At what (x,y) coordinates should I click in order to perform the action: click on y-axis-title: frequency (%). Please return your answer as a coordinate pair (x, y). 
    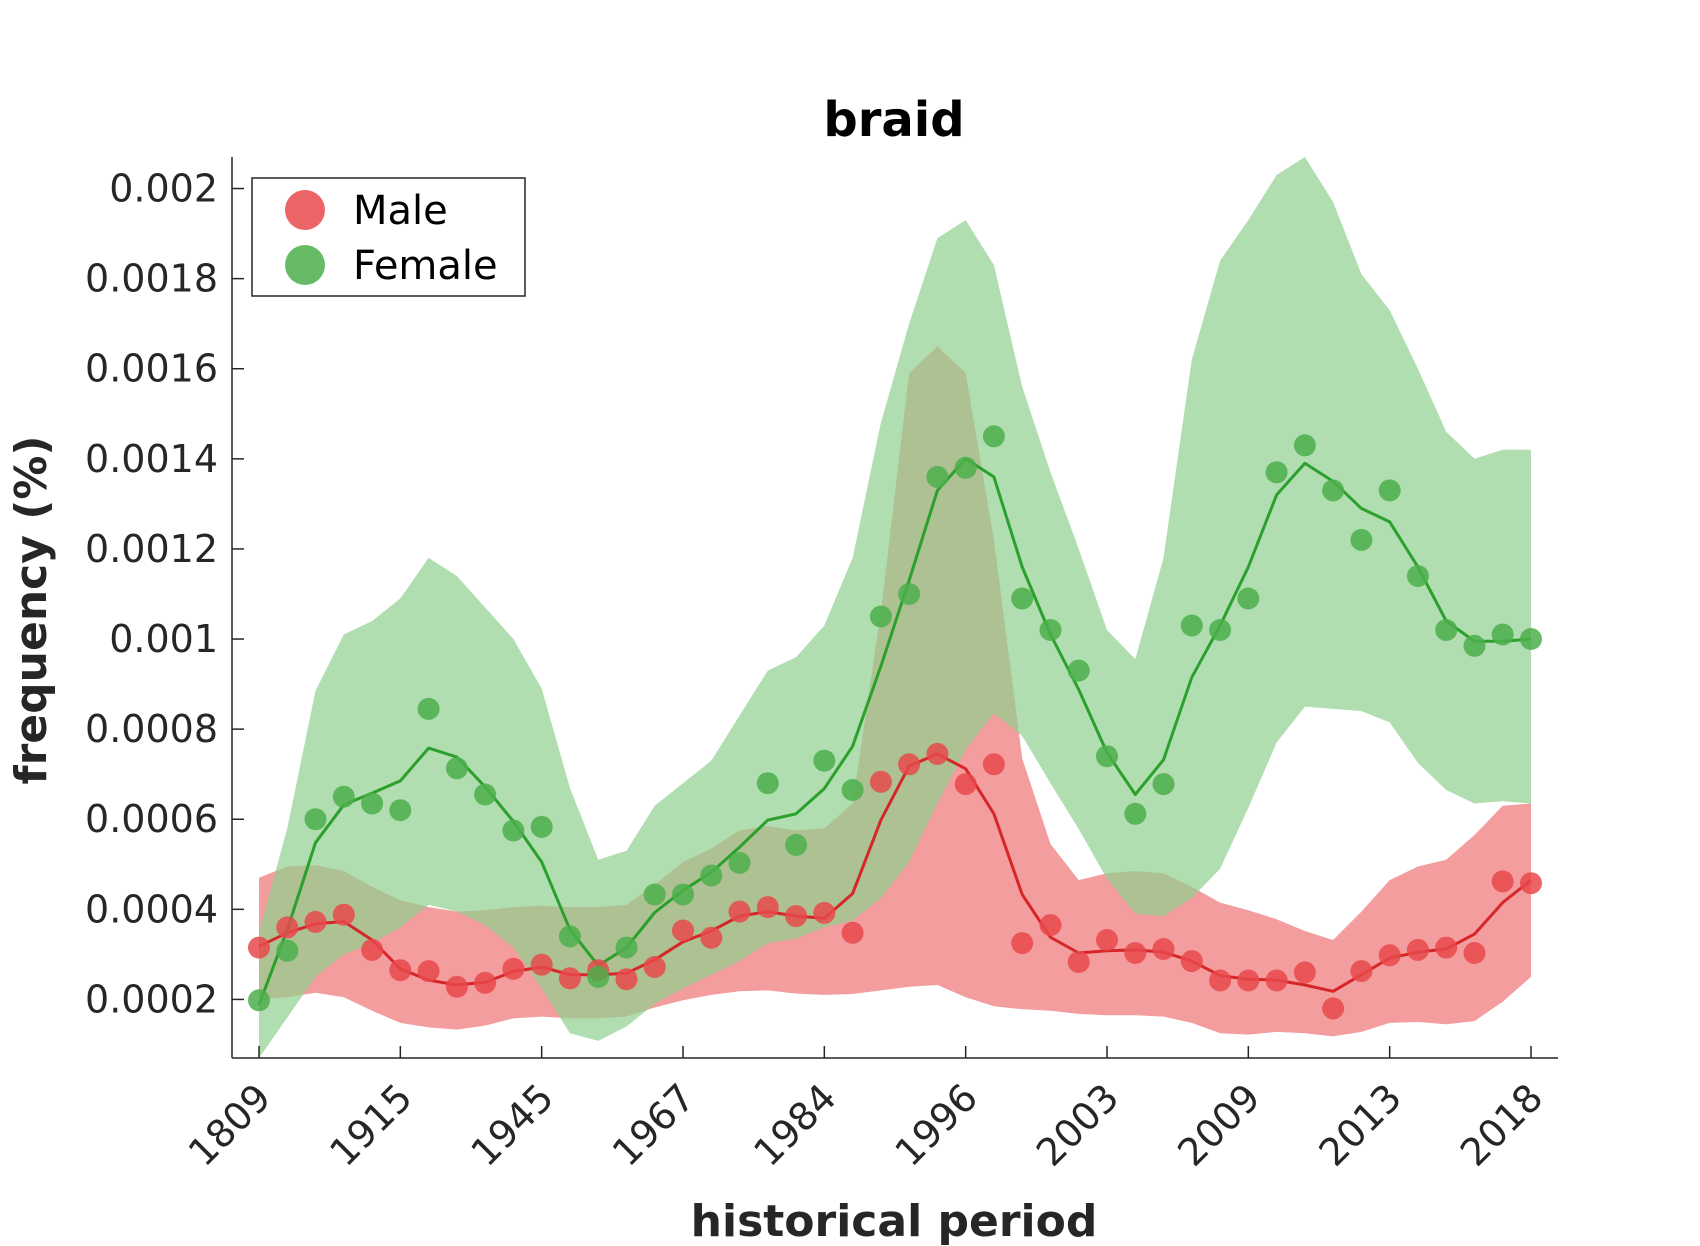
    Looking at the image, I should click on (31, 609).